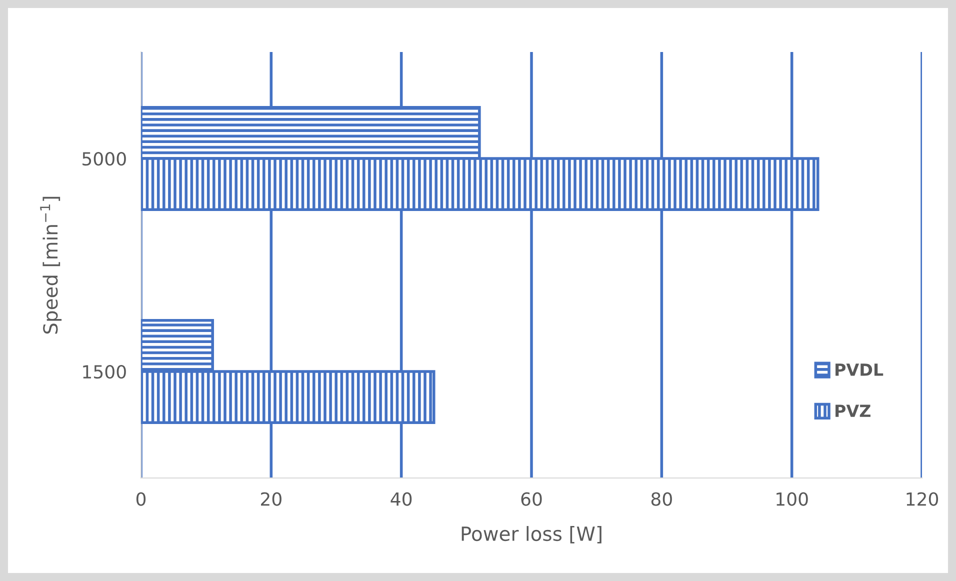  What do you see at coordinates (271, 499) in the screenshot?
I see `x-tick-label: 20` at bounding box center [271, 499].